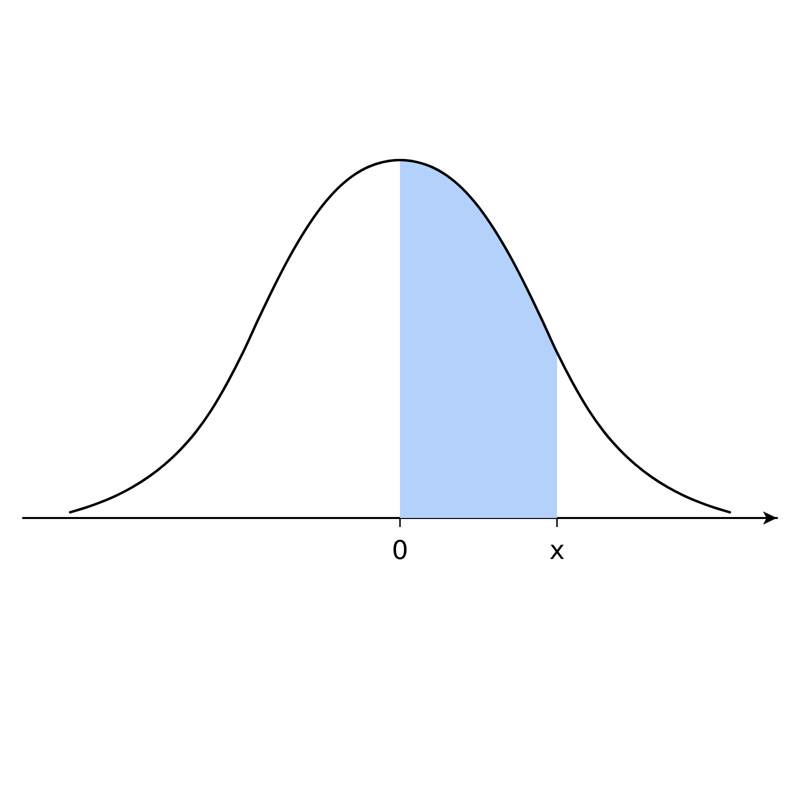 Image resolution: width=800 pixels, height=800 pixels. I want to click on x-tick-label: 0, so click(400, 551).